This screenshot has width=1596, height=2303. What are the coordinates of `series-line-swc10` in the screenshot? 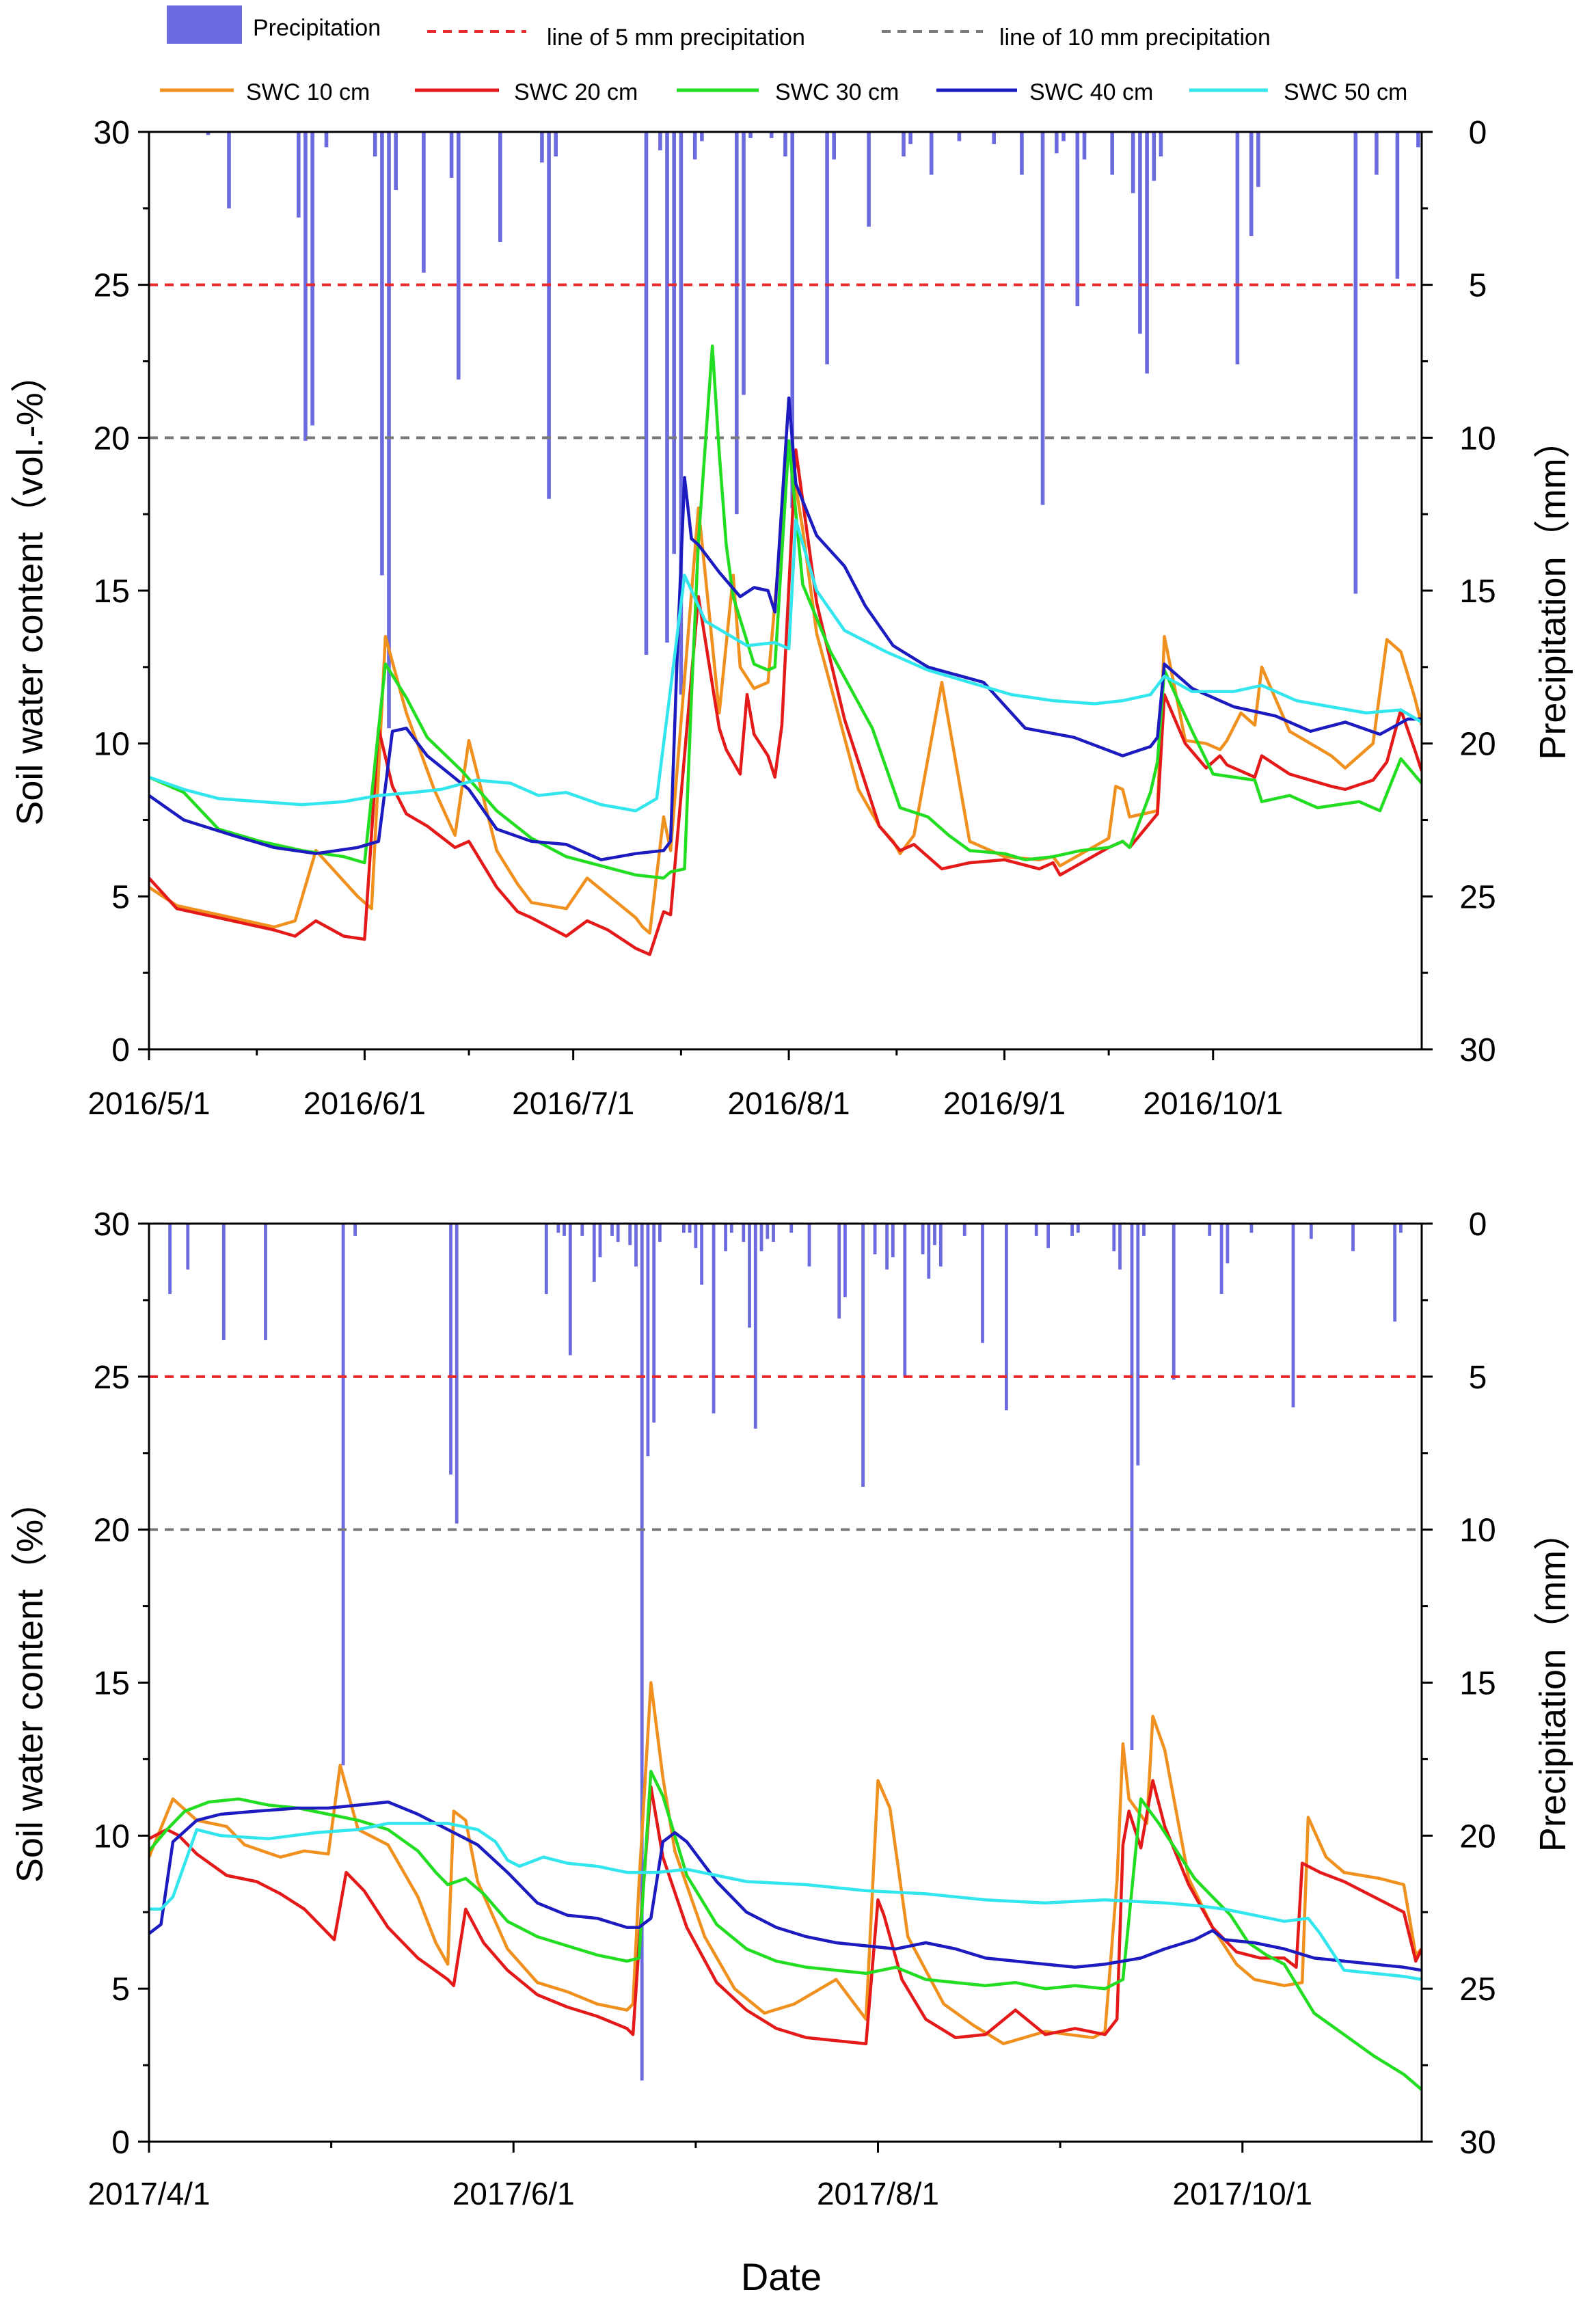 It's located at (785, 1863).